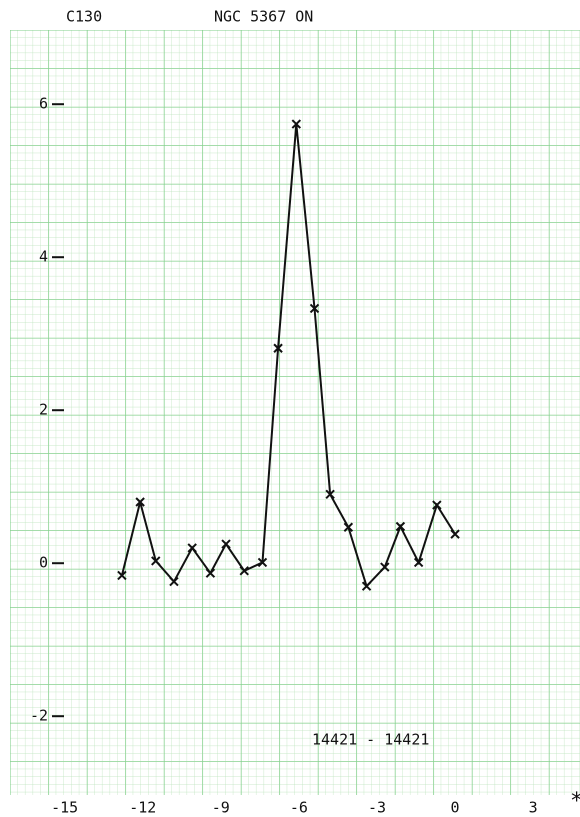 This screenshot has width=580, height=817. I want to click on x-tick-label: -6, so click(299, 808).